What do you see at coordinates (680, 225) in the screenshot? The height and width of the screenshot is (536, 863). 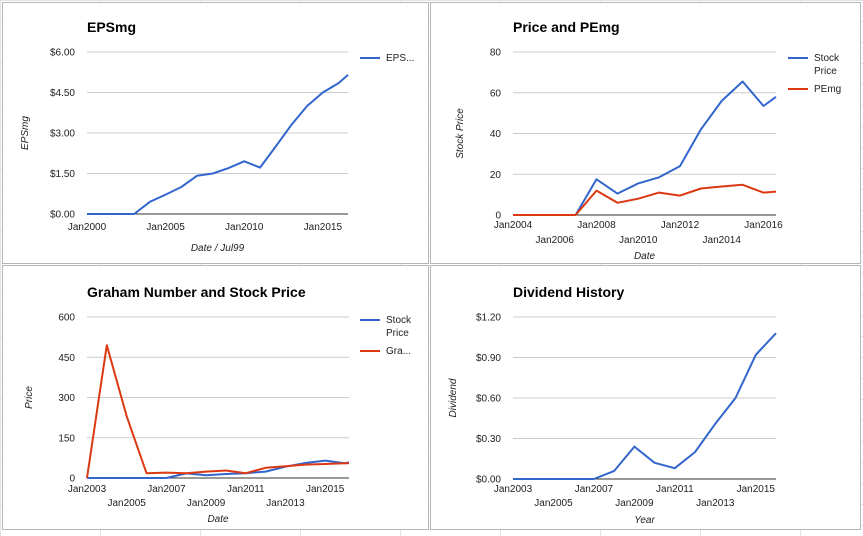 I see `x-tick-label: Jan2012` at bounding box center [680, 225].